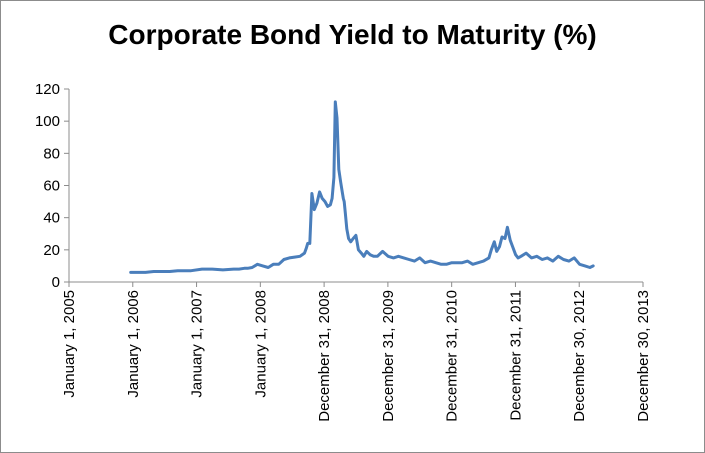  I want to click on x-tick-label: December 30, 2012, so click(579, 356).